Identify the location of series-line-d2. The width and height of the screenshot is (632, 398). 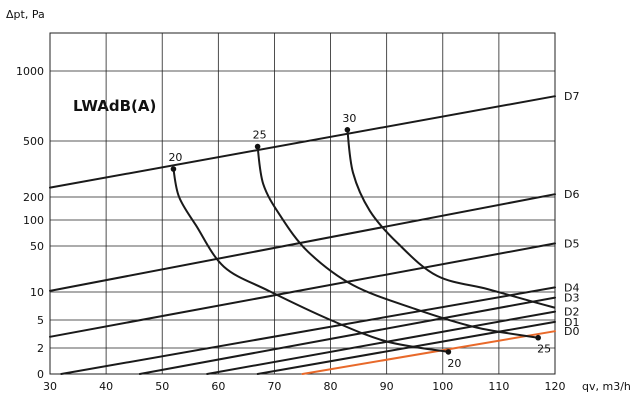
(381, 342).